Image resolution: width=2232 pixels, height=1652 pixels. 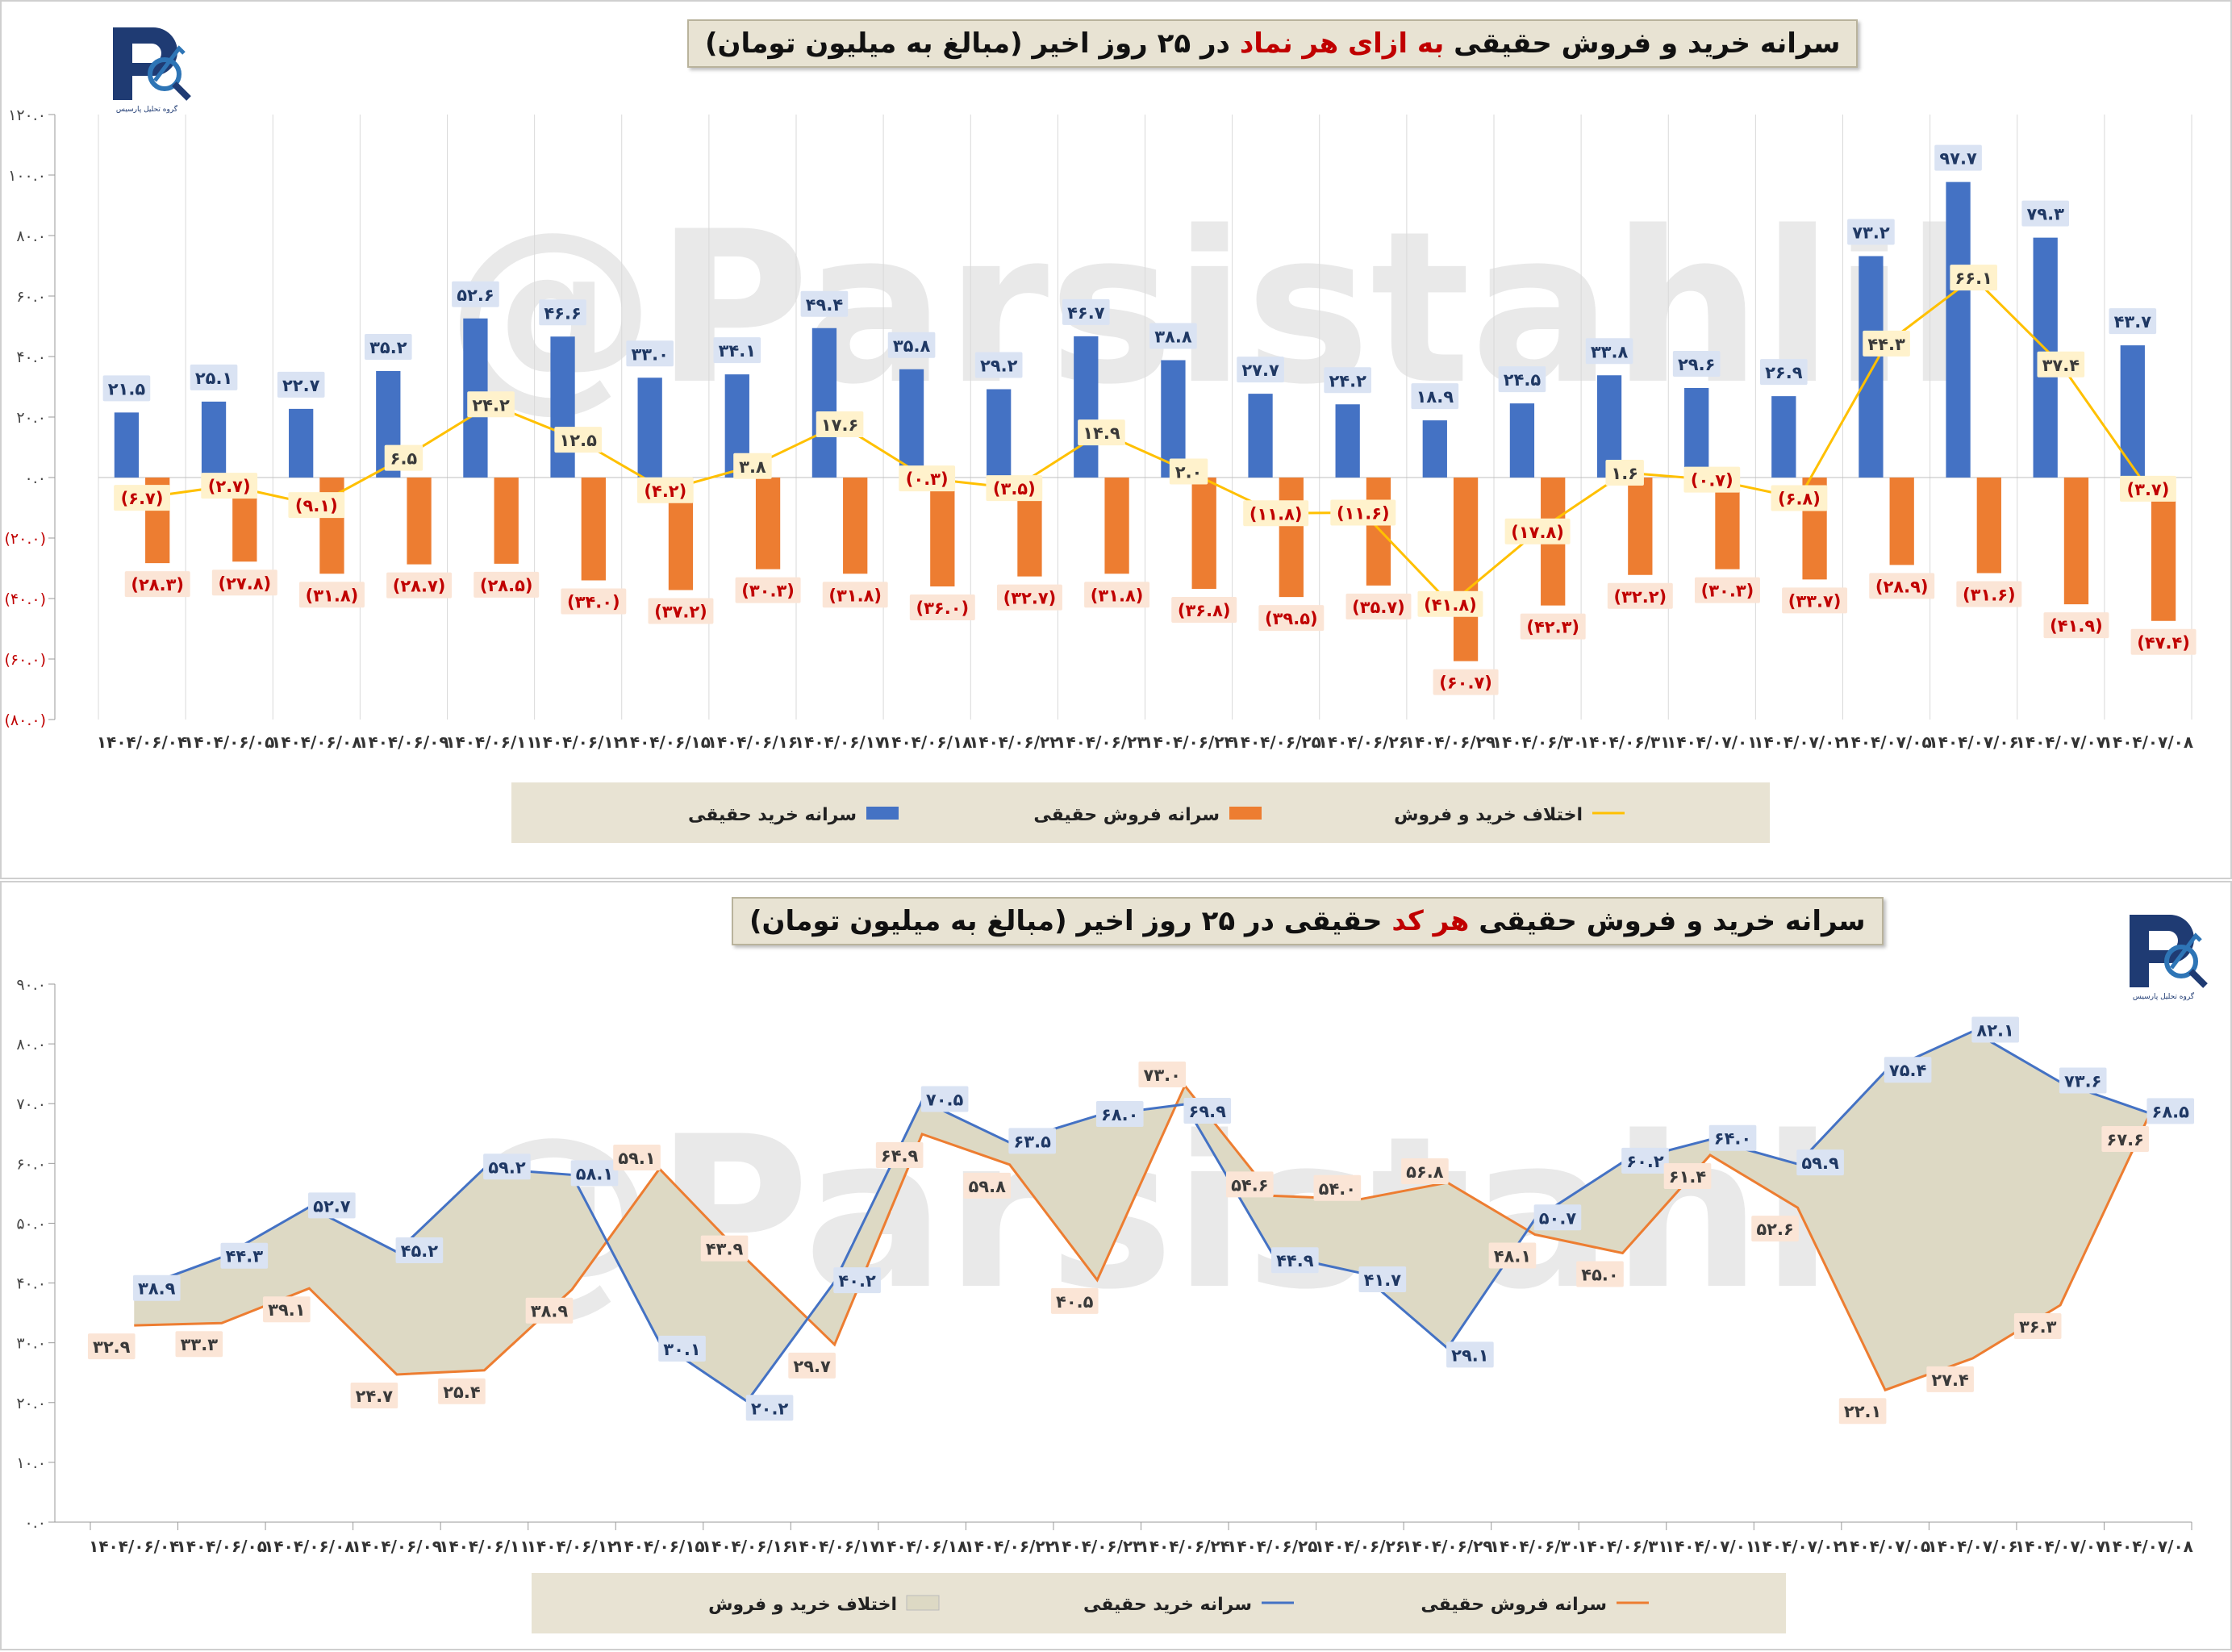 What do you see at coordinates (2082, 1081) in the screenshot?
I see `label-buy-text: ۷۳.۶` at bounding box center [2082, 1081].